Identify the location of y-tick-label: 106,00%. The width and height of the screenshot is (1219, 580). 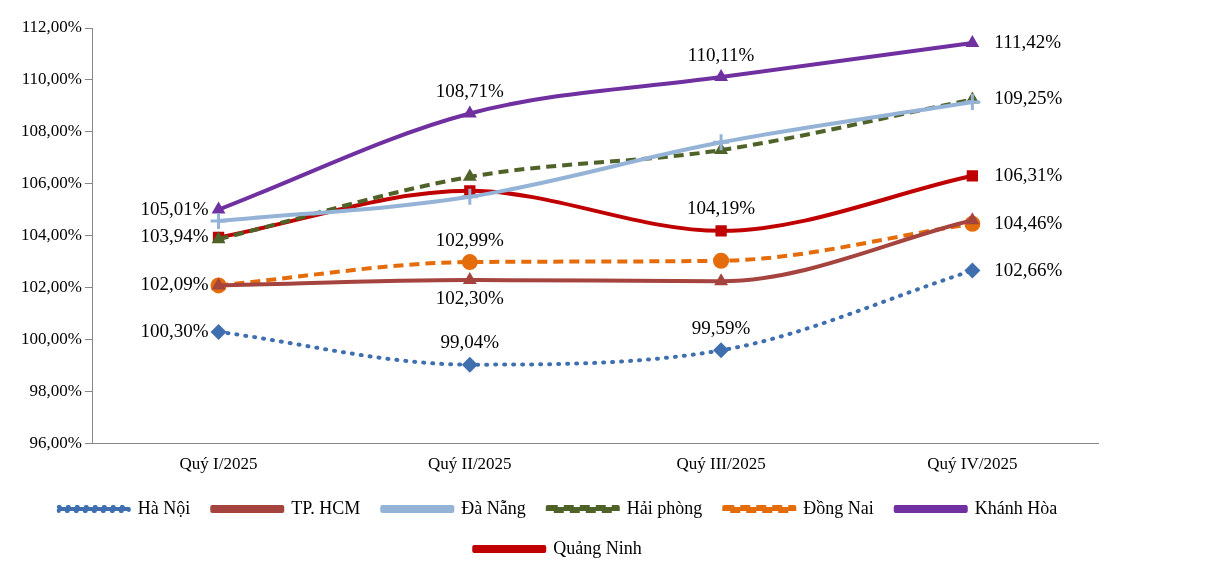
(51, 183).